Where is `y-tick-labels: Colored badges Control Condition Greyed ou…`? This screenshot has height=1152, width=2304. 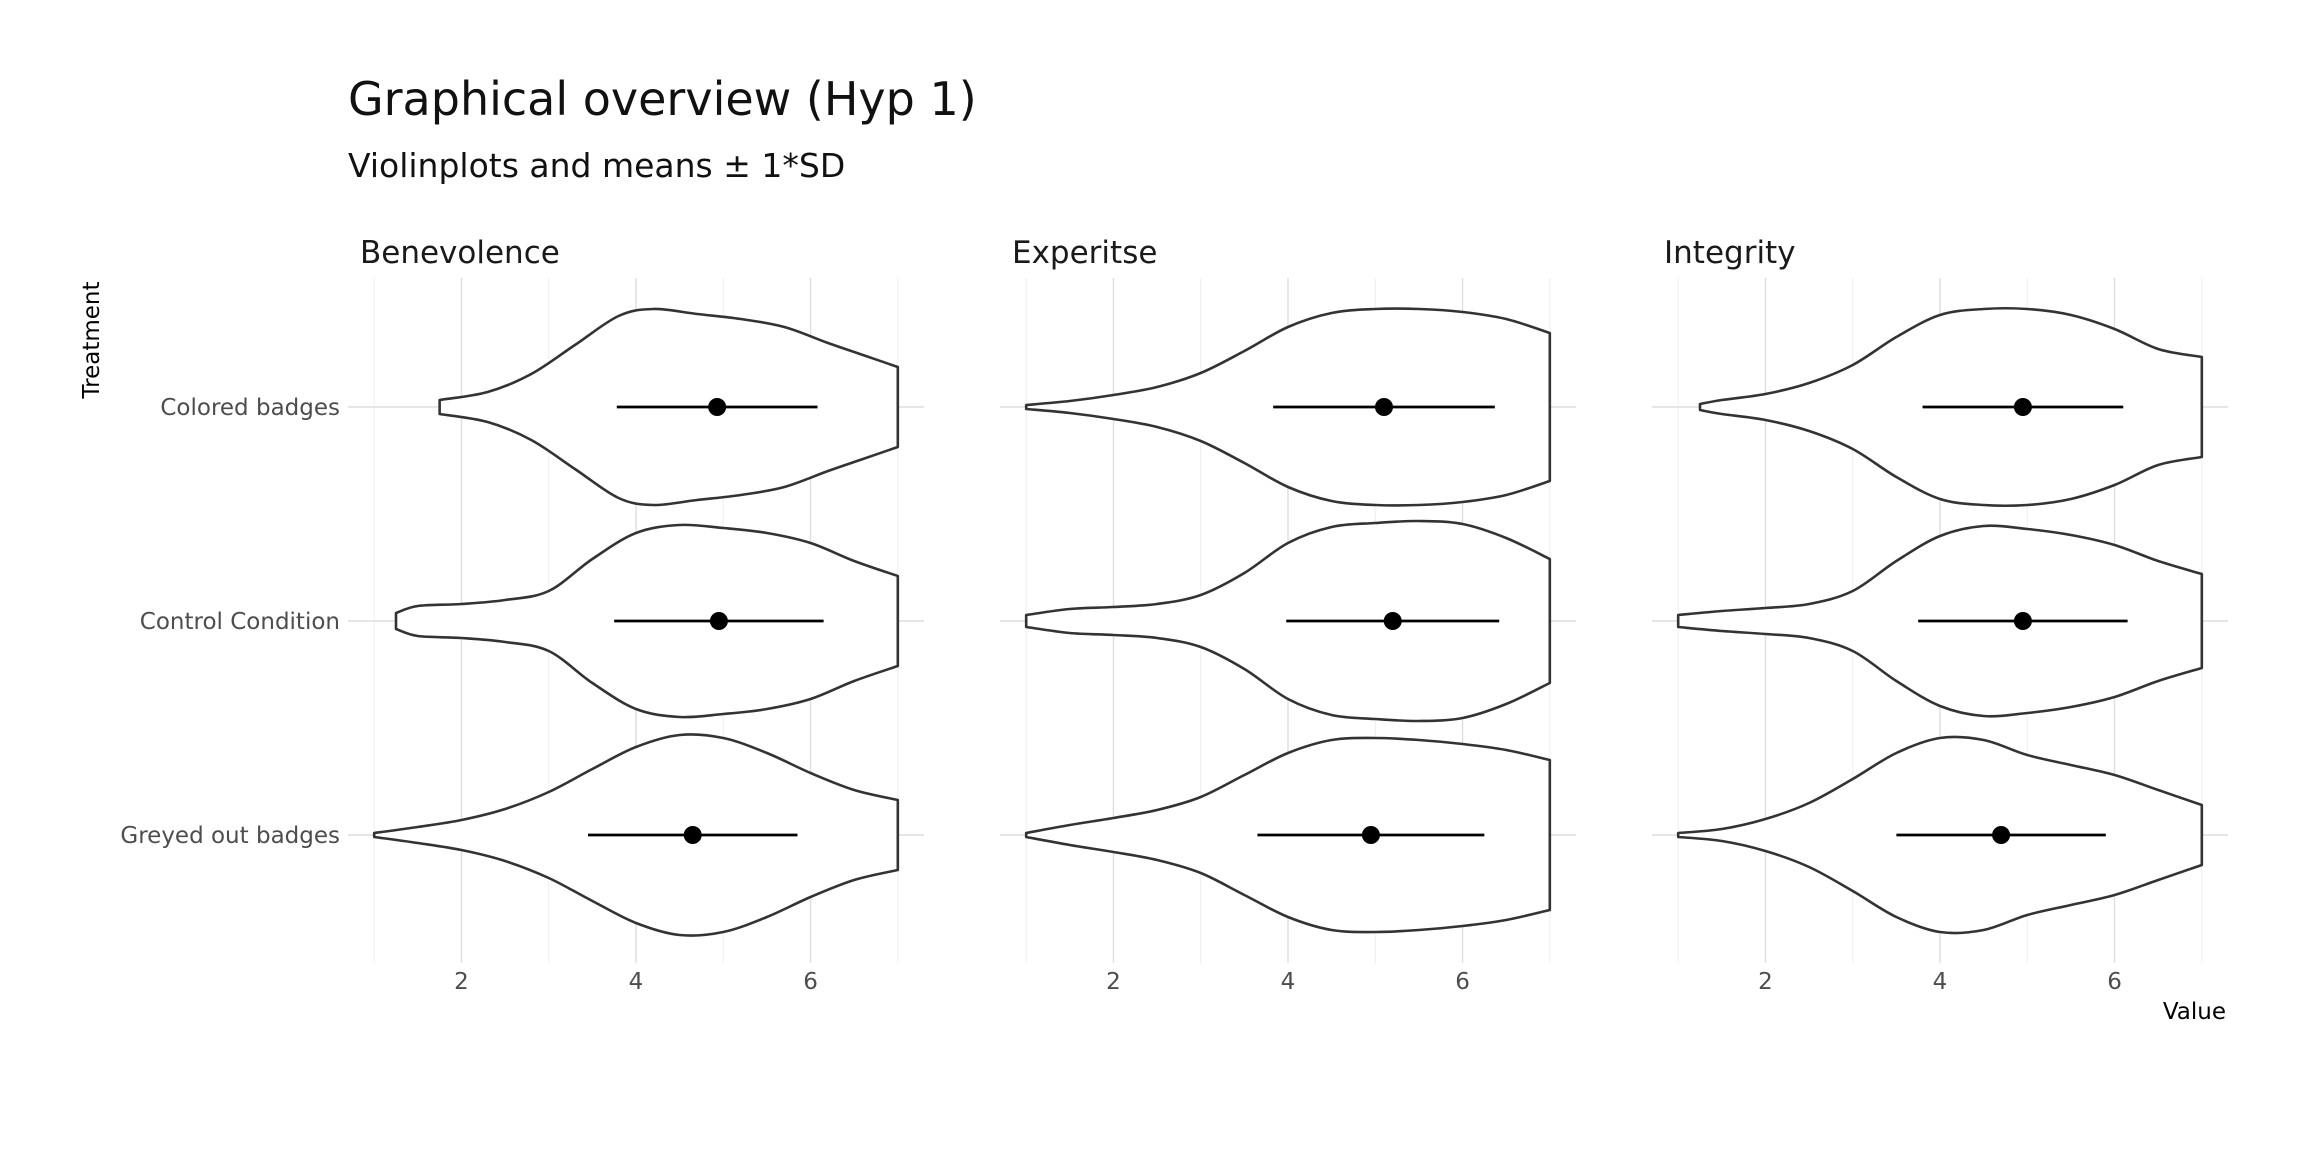 y-tick-labels: Colored badges Control Condition Greyed ou… is located at coordinates (230, 622).